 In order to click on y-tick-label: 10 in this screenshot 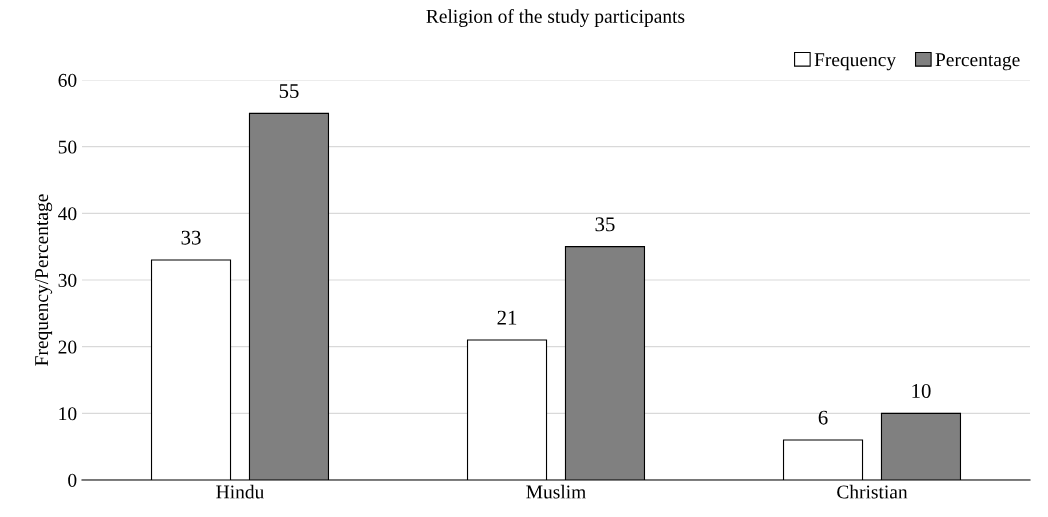, I will do `click(68, 414)`.